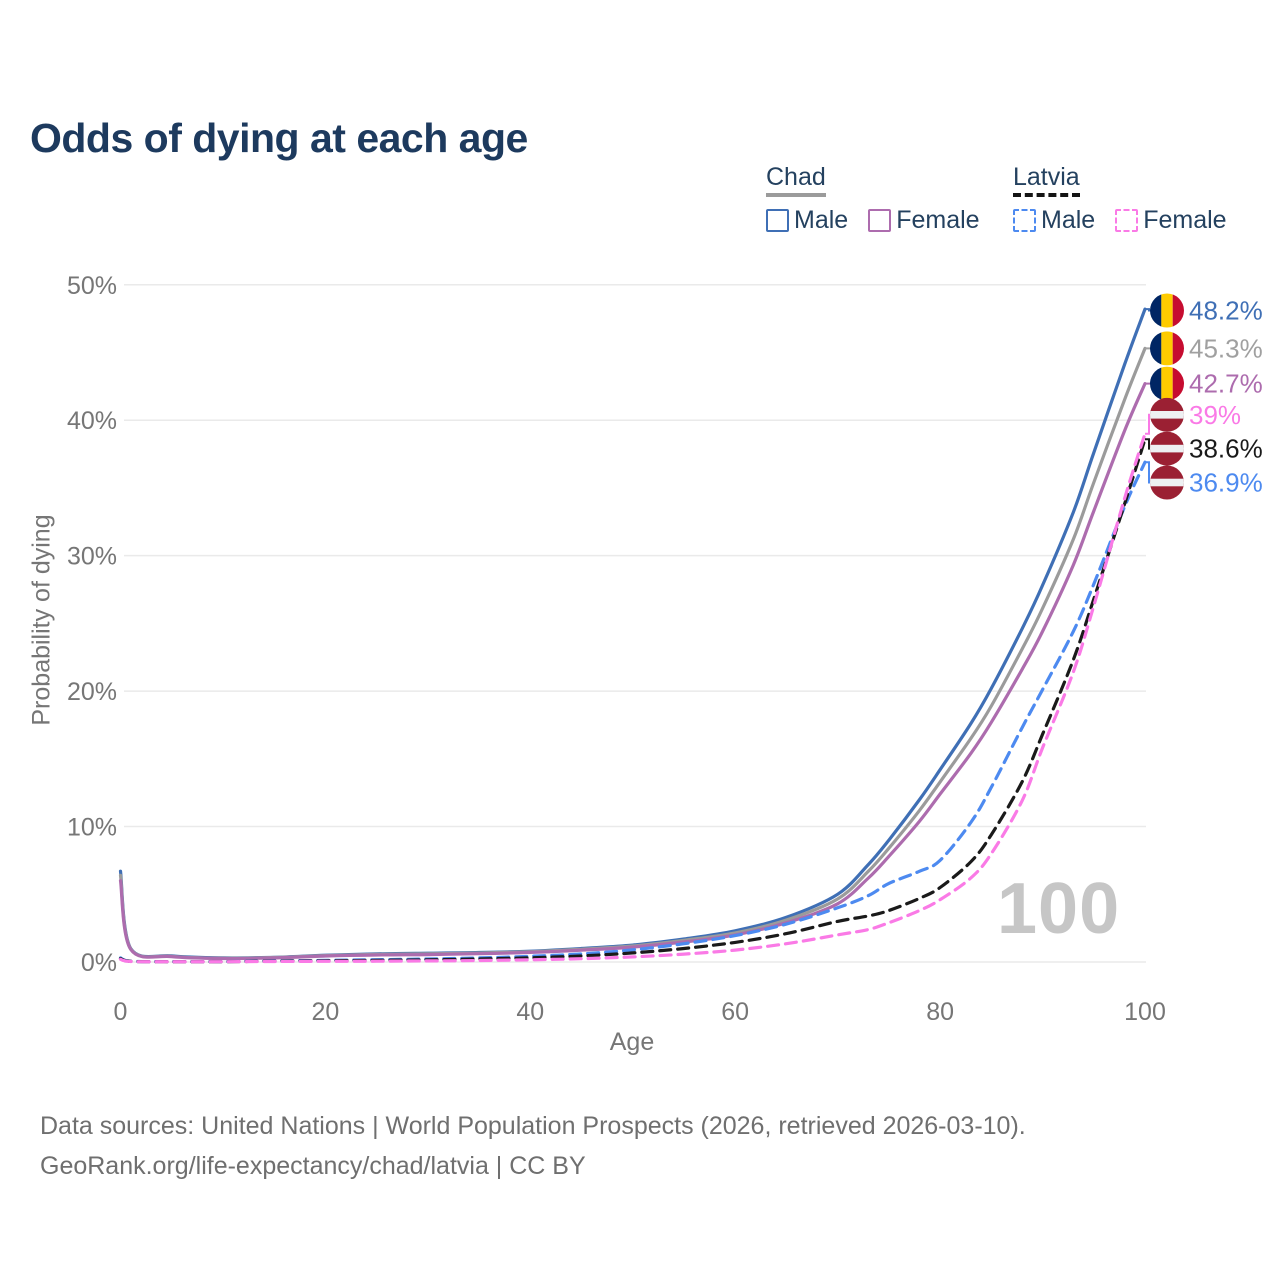  I want to click on x-tick-label: 0, so click(121, 1012).